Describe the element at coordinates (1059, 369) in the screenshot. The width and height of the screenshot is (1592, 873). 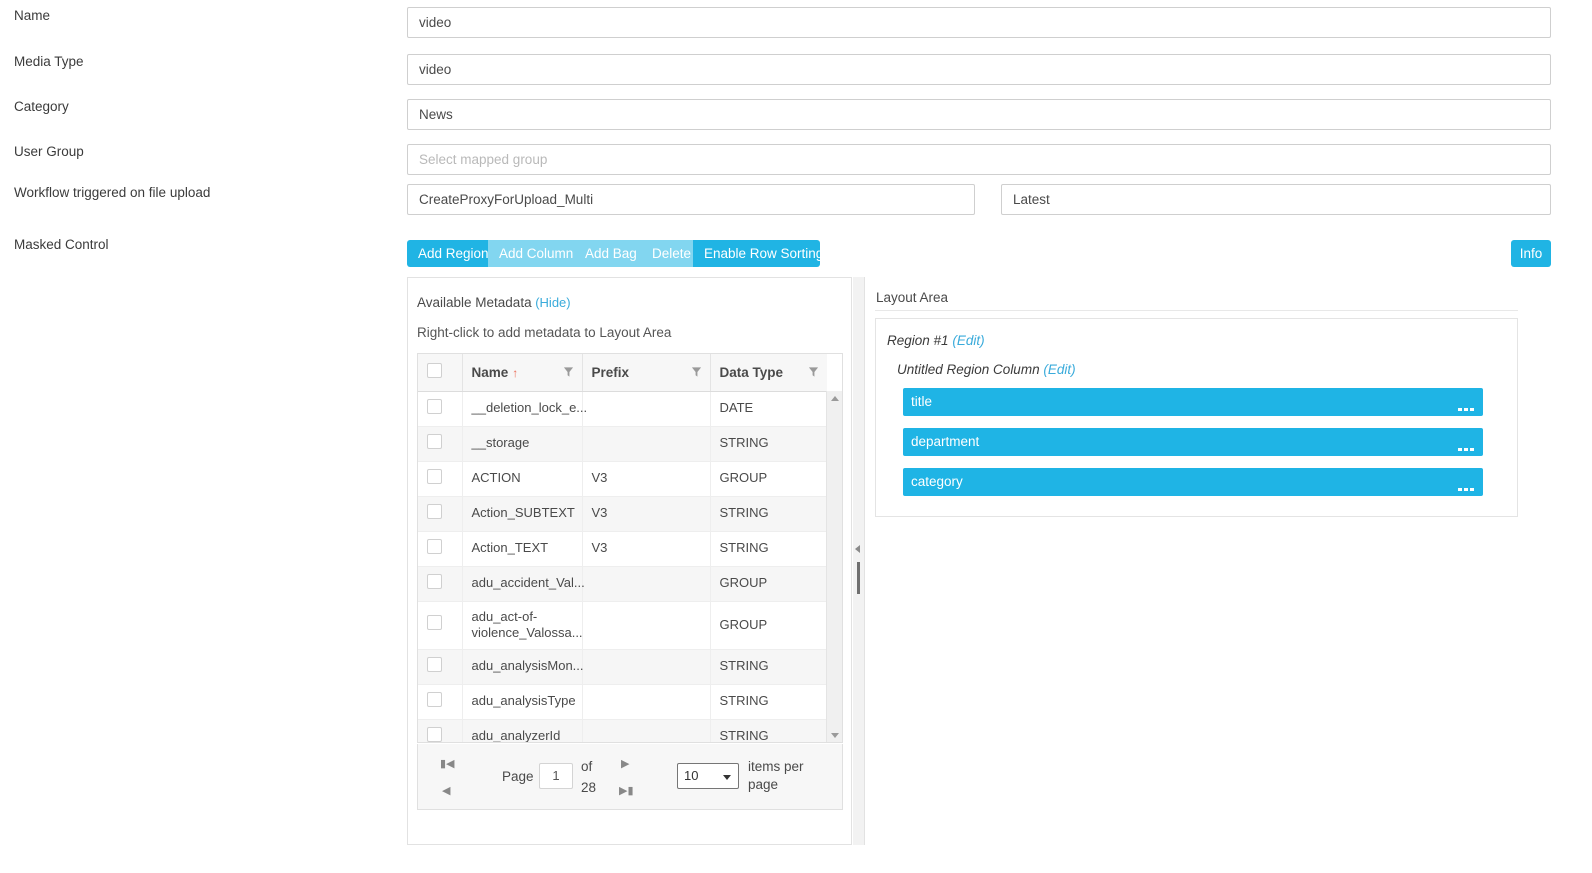
I see `region-column-edit-link: (Edit)` at that location.